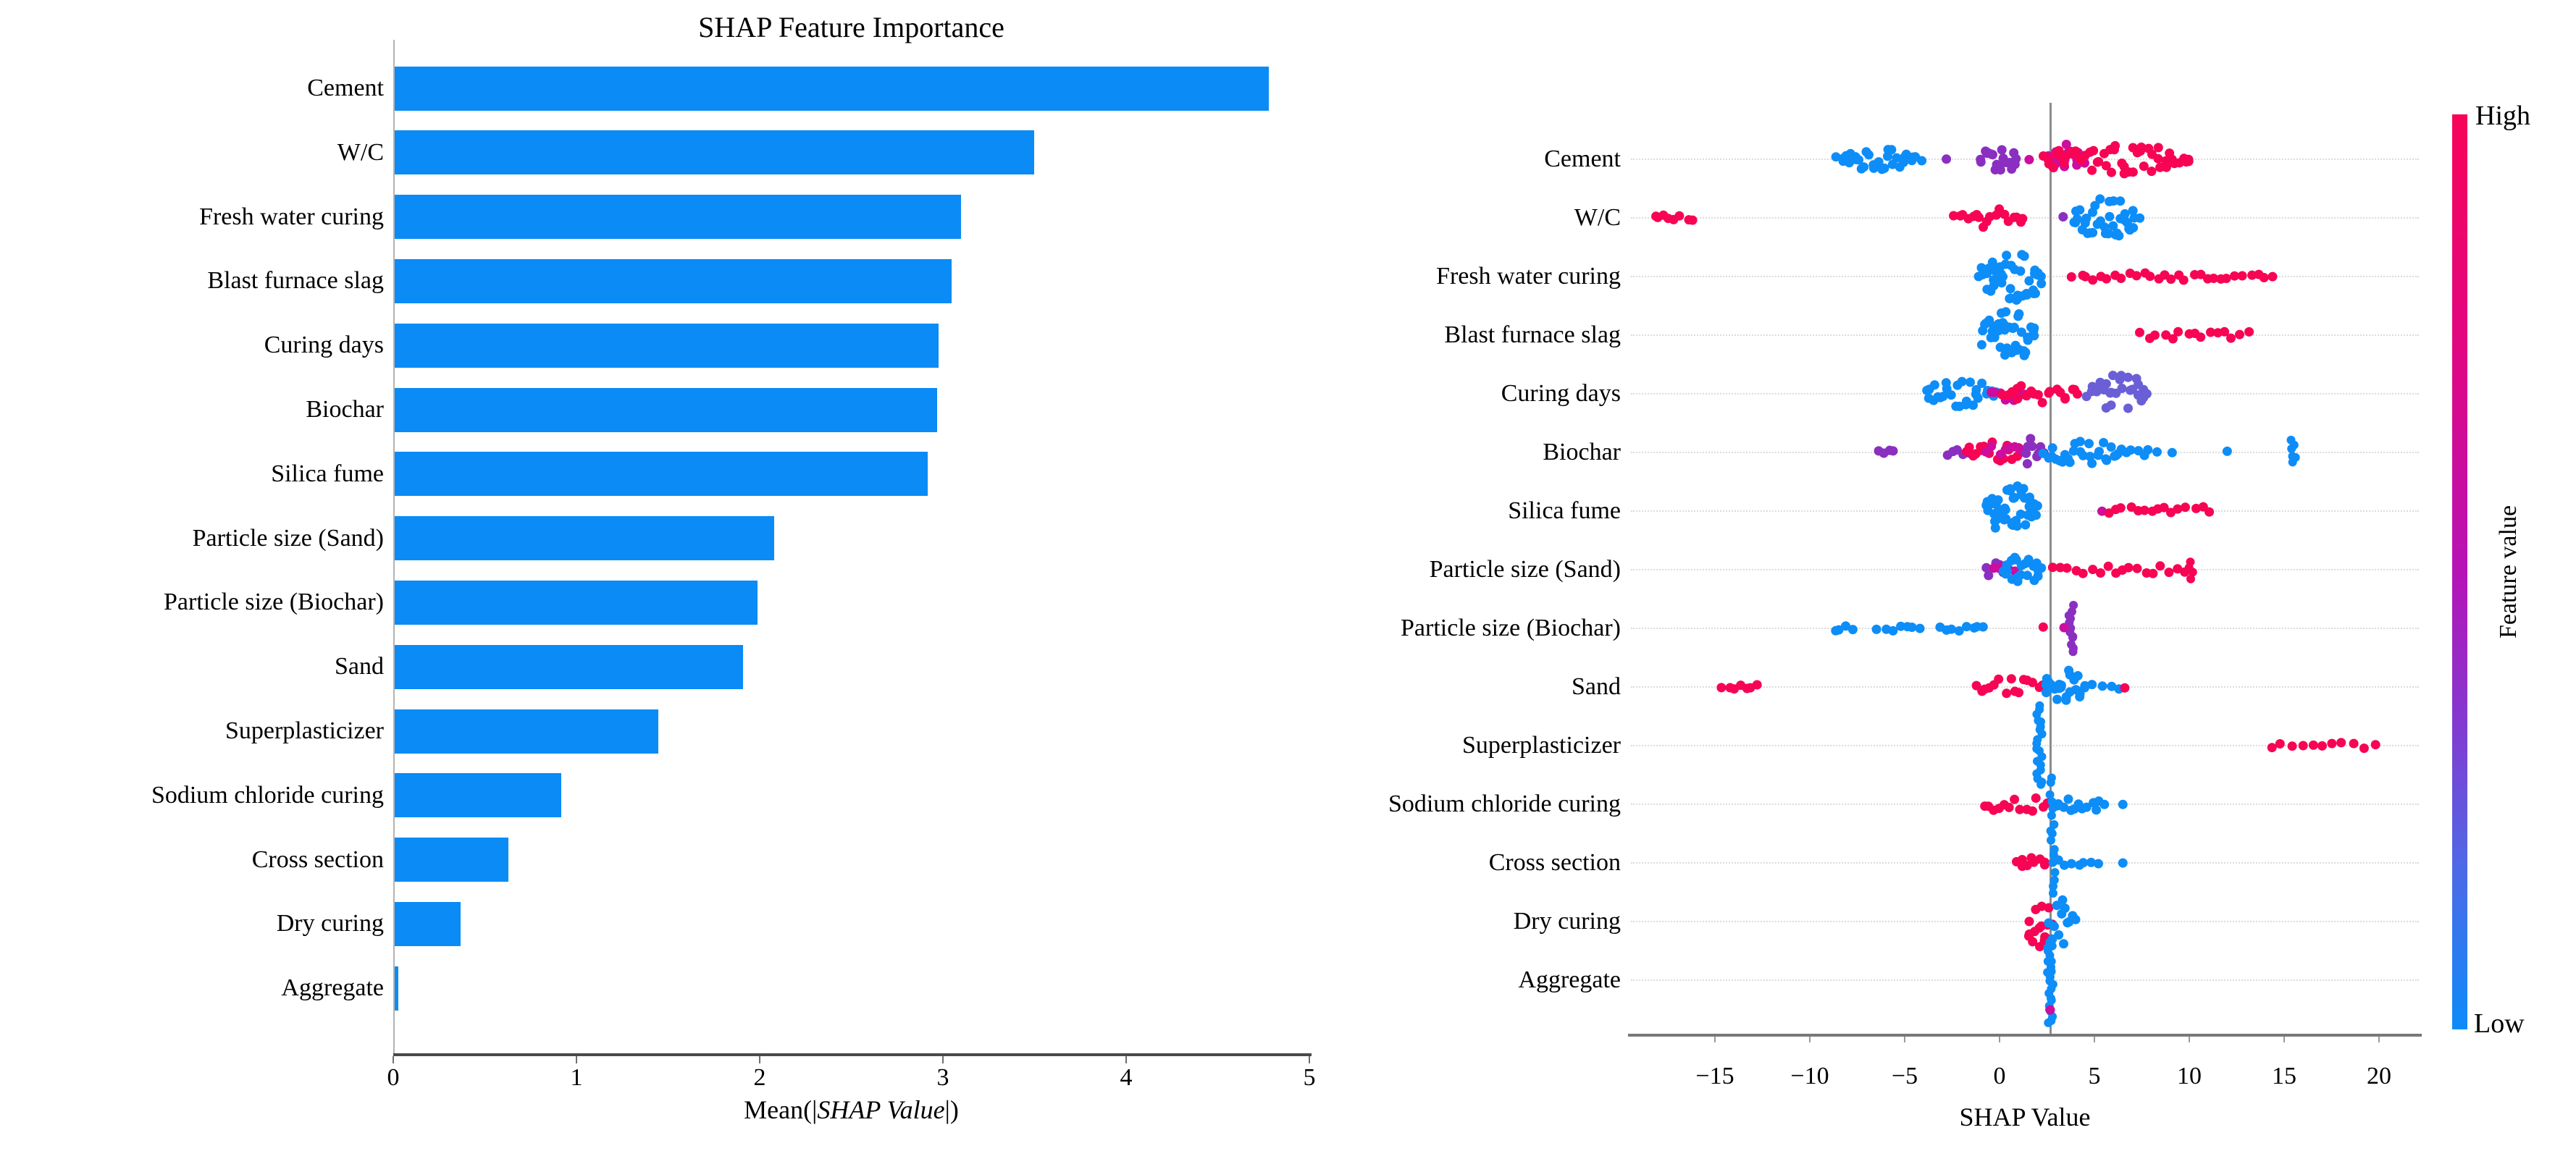 The height and width of the screenshot is (1172, 2576). What do you see at coordinates (332, 987) in the screenshot?
I see `bar-label: Aggregate` at bounding box center [332, 987].